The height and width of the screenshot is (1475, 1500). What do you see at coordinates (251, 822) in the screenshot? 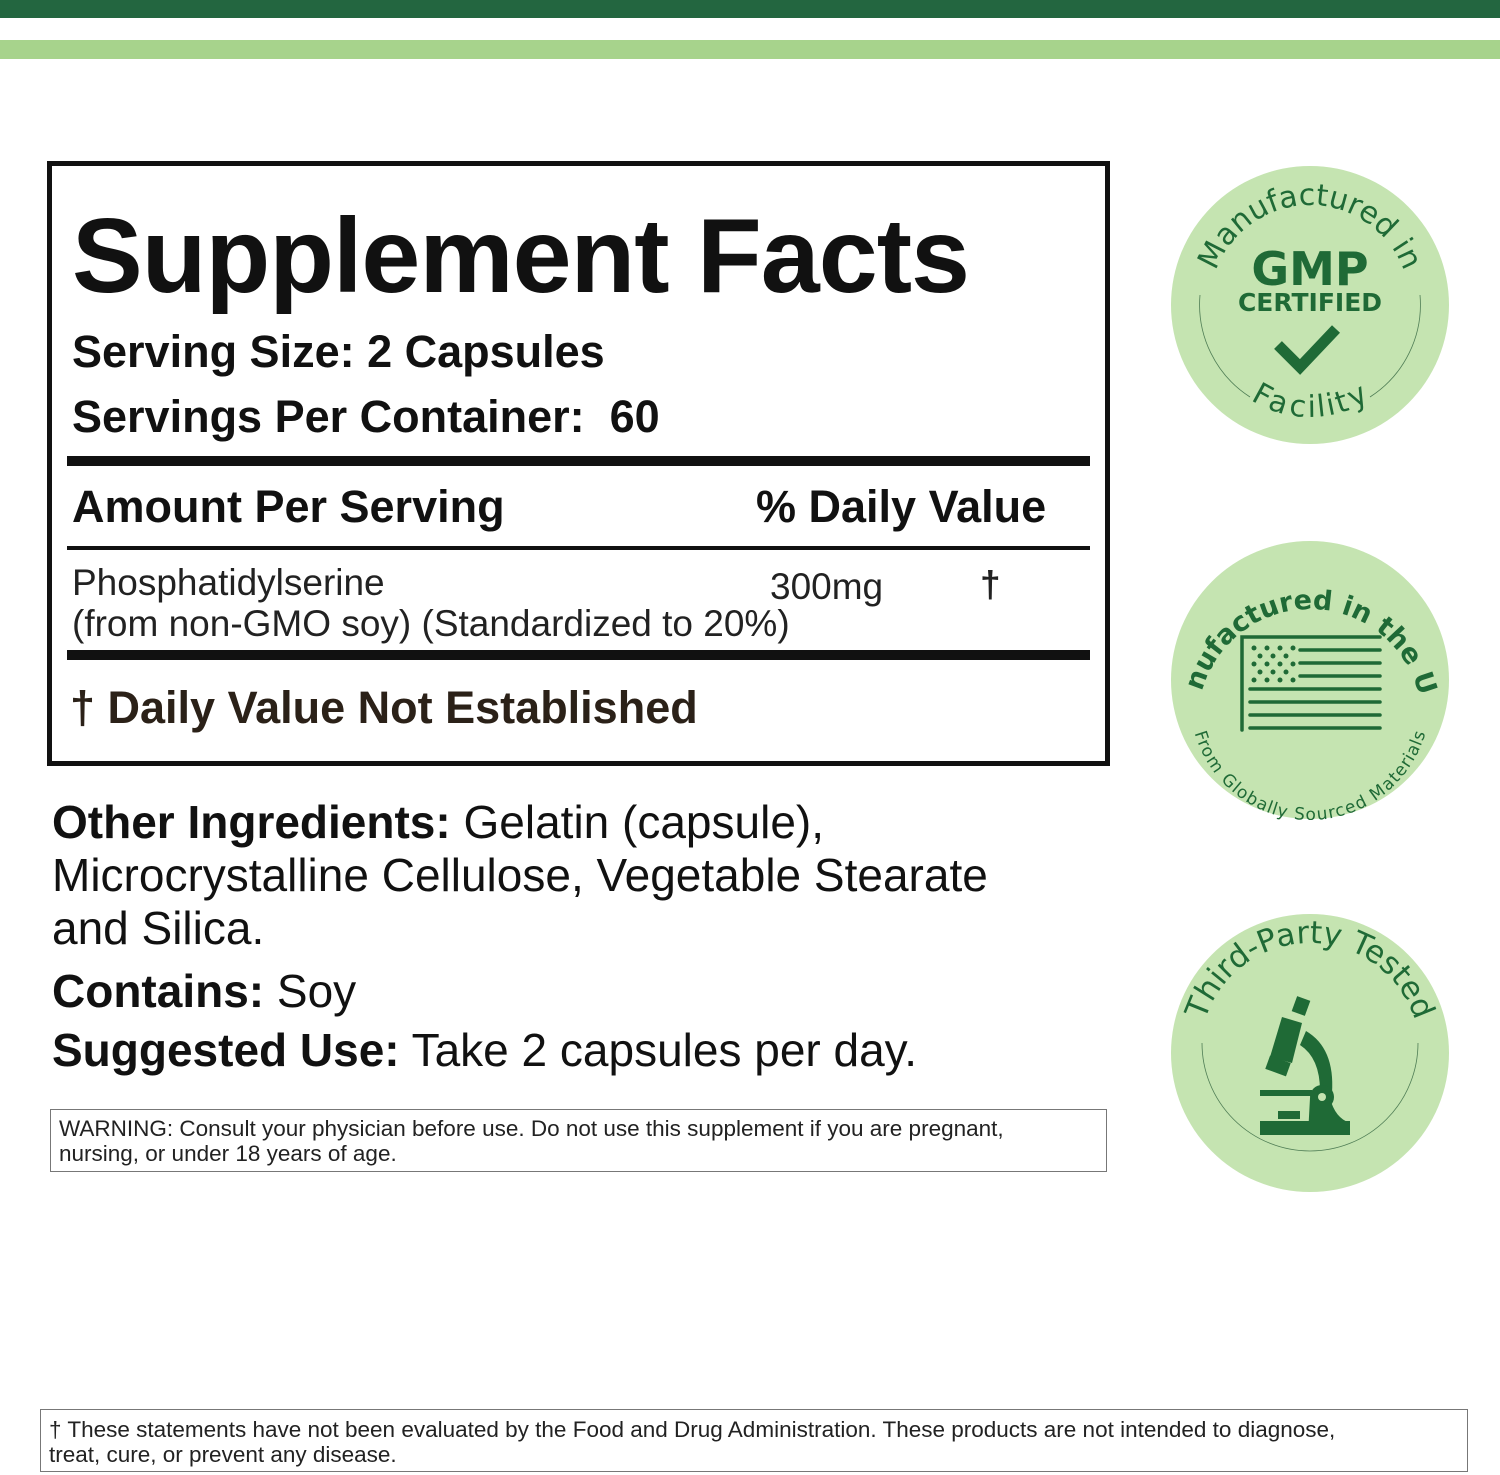
I see `other-ingredients-label: Other Ingredients:` at bounding box center [251, 822].